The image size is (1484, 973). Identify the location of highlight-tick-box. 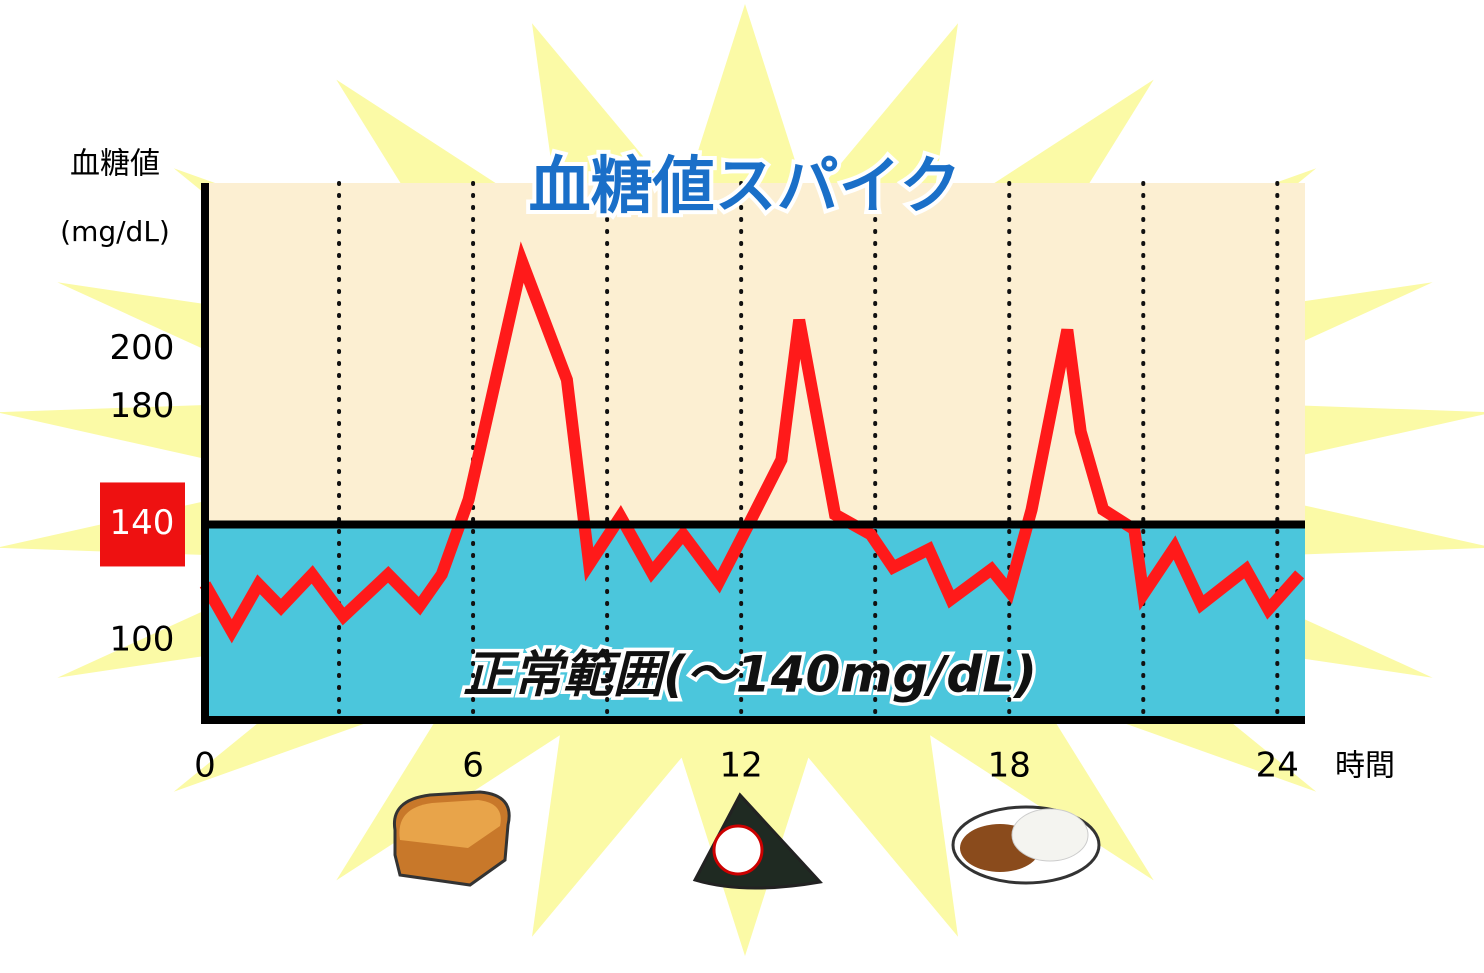
(142, 524).